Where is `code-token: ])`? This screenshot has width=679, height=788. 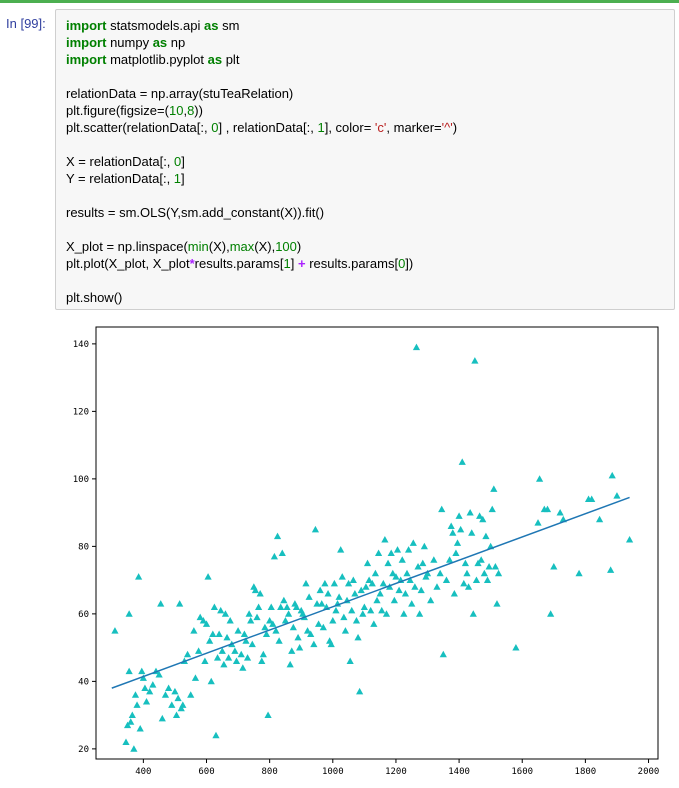 code-token: ]) is located at coordinates (409, 263).